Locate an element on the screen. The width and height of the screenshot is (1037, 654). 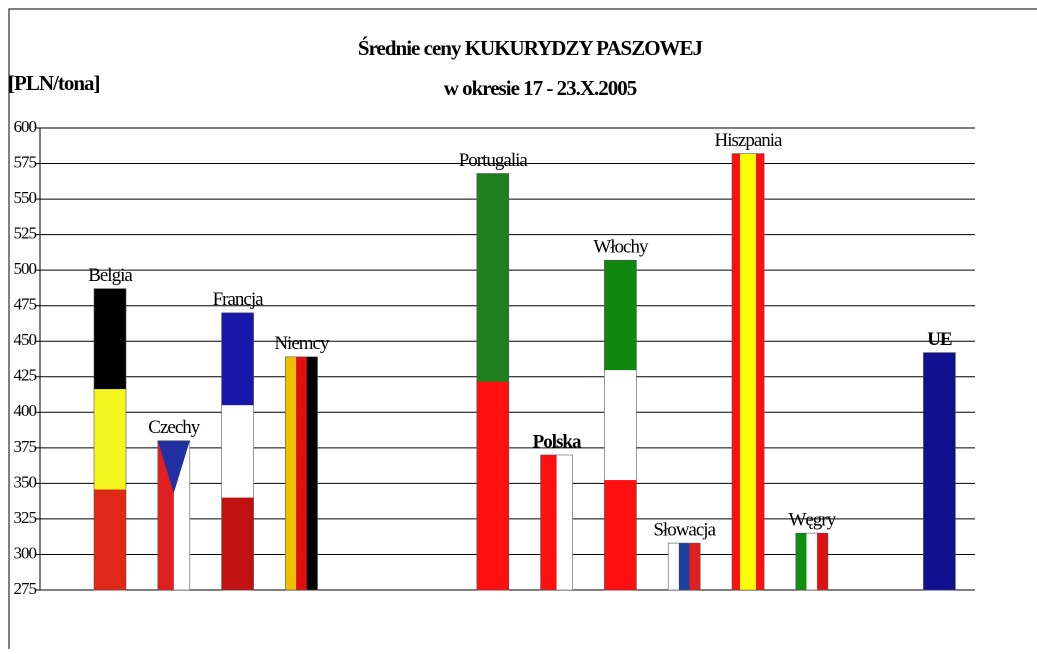
y-tick-label: 525 is located at coordinates (25, 233).